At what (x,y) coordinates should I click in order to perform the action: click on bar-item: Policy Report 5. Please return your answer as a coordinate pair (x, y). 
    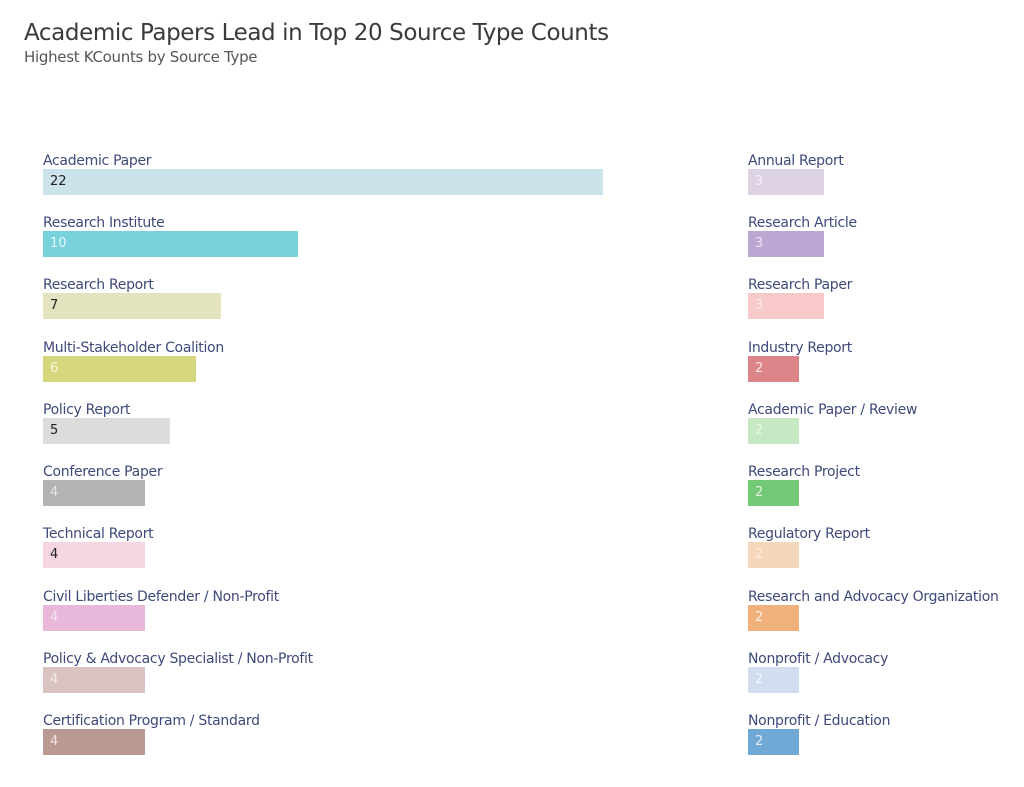
    Looking at the image, I should click on (353, 429).